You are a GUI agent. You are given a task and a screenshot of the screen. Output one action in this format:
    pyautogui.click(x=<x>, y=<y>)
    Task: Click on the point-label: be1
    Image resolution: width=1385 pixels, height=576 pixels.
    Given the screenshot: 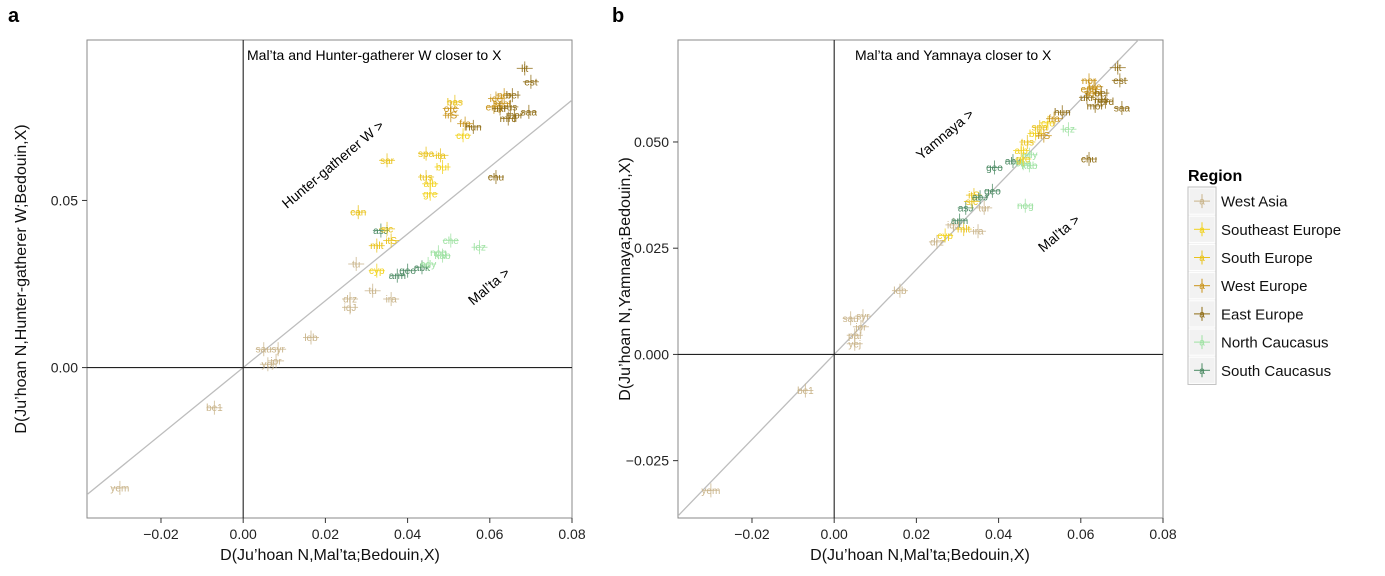 What is the action you would take?
    pyautogui.click(x=214, y=408)
    